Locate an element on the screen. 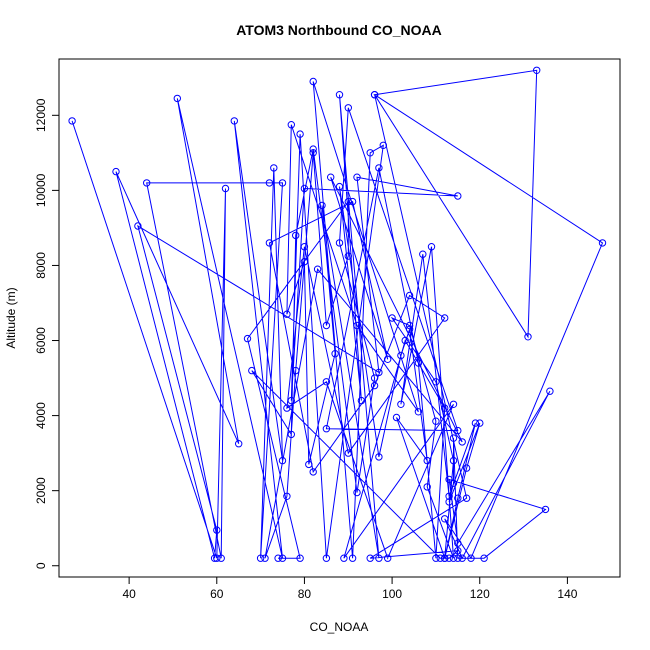  y-axis-label: Altitude (m) is located at coordinates (11, 317).